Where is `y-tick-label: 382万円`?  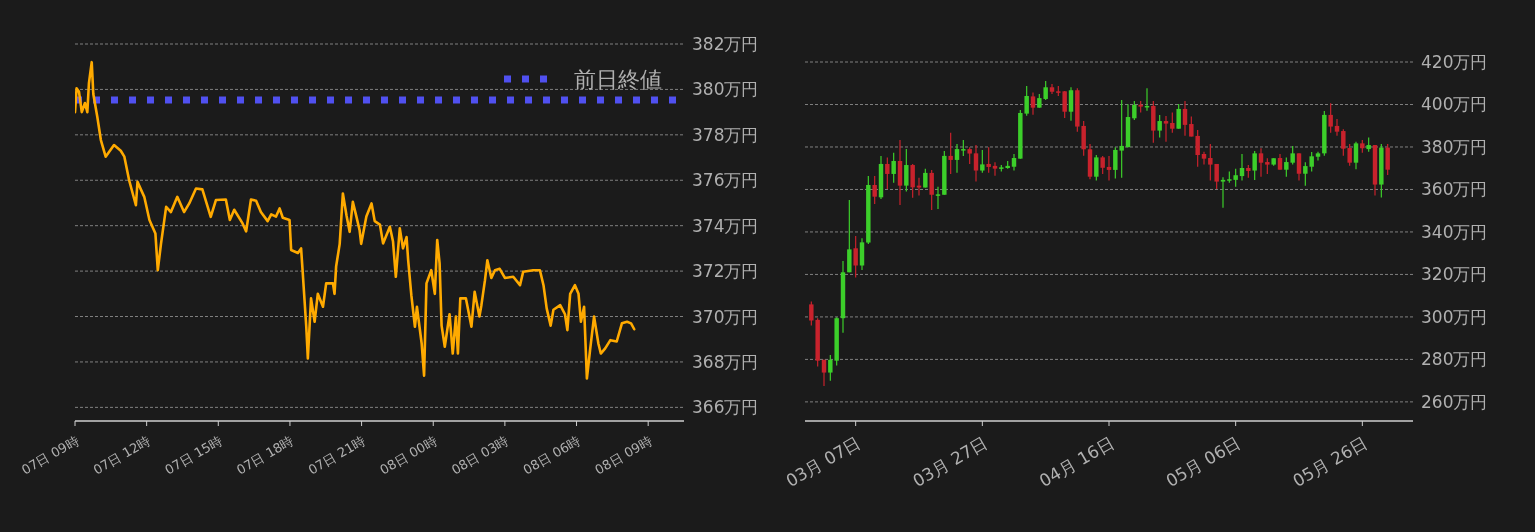
y-tick-label: 382万円 is located at coordinates (725, 44).